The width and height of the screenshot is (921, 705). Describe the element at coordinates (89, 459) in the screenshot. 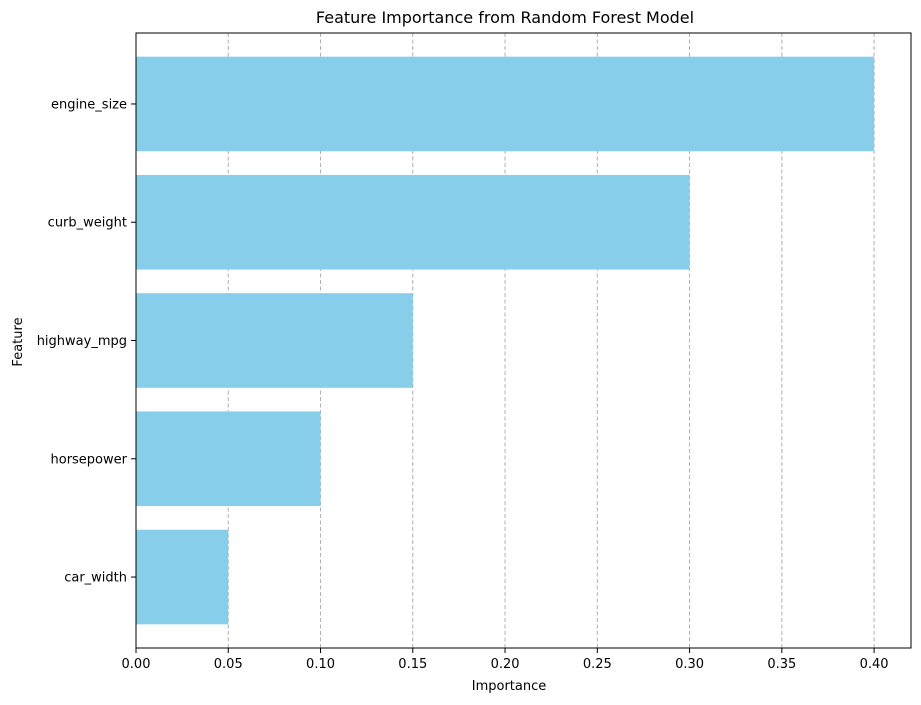

I see `y-tick-label: horsepower` at that location.